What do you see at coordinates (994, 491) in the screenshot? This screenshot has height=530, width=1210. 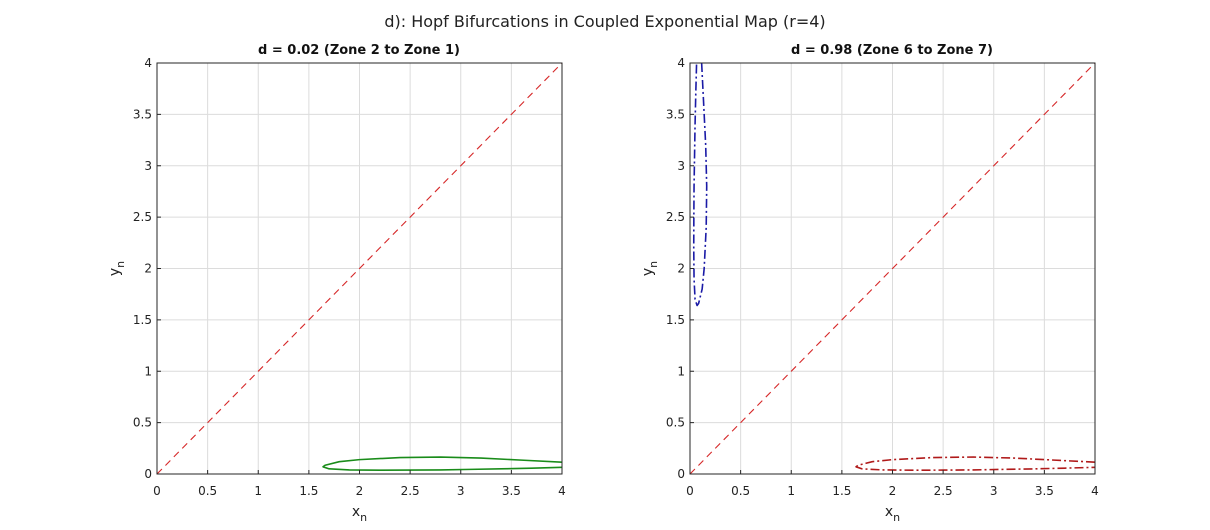 I see `right-xtick-label-6: 3` at bounding box center [994, 491].